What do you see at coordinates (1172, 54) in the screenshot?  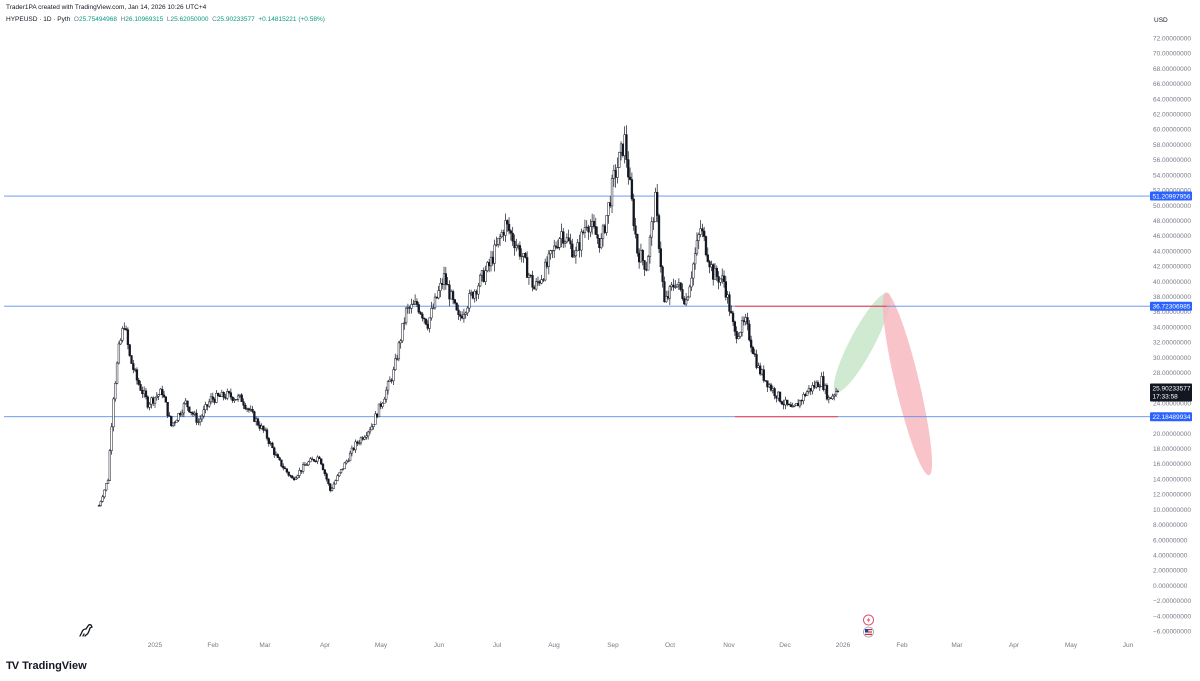 I see `y-tick-label: 70.00000000` at bounding box center [1172, 54].